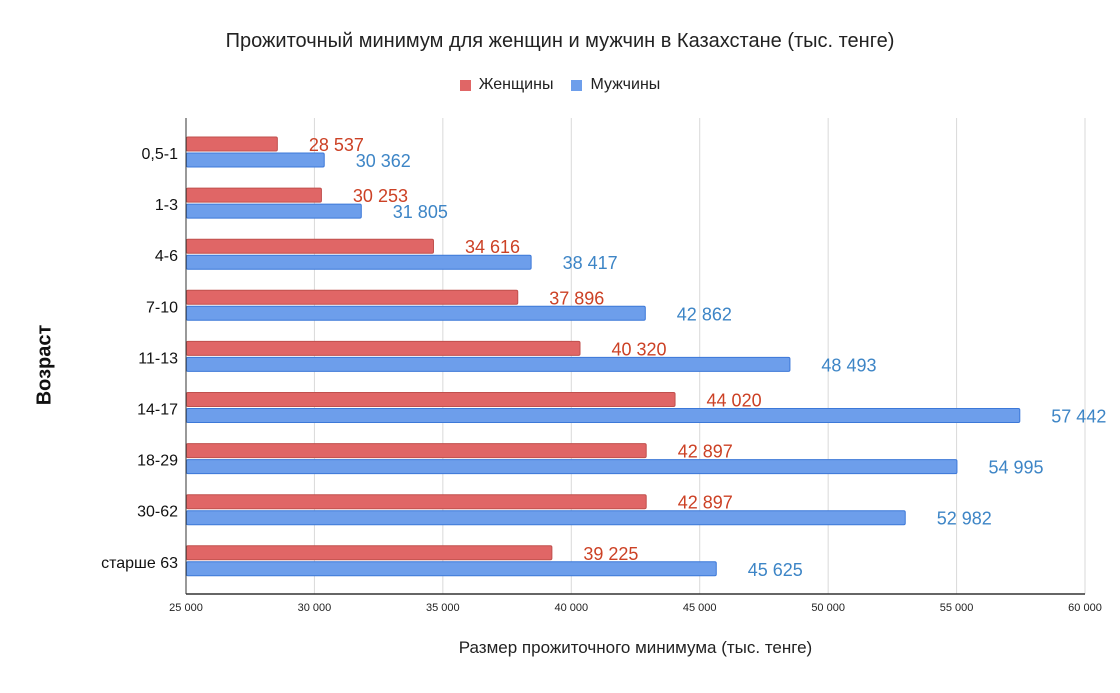  Describe the element at coordinates (576, 298) in the screenshot. I see `value-label-women: 37 896` at that location.